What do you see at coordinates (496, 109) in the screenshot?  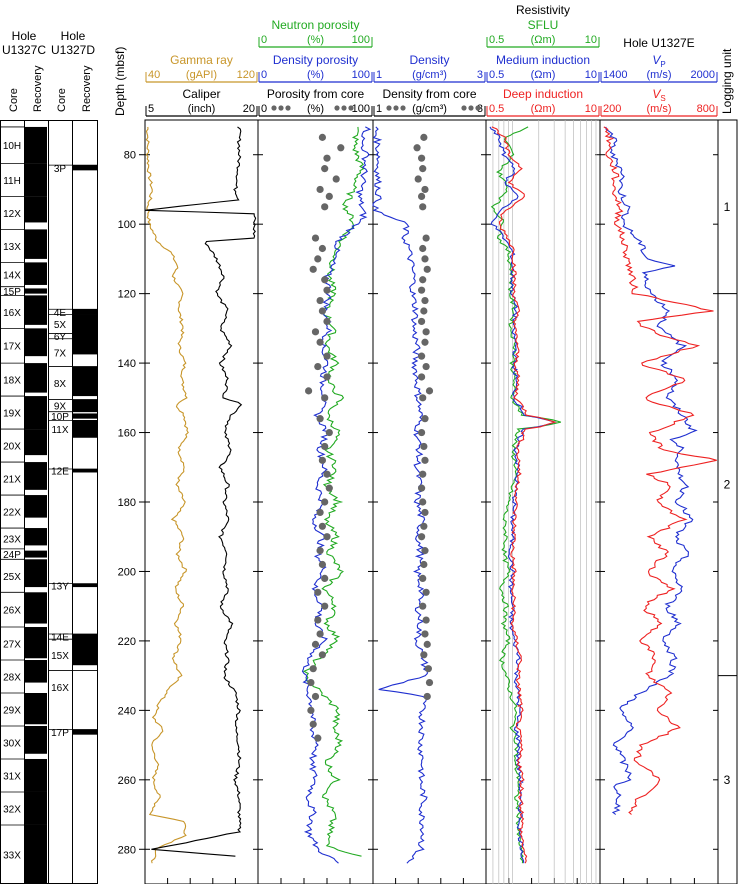 I see `header-min: 0.5` at bounding box center [496, 109].